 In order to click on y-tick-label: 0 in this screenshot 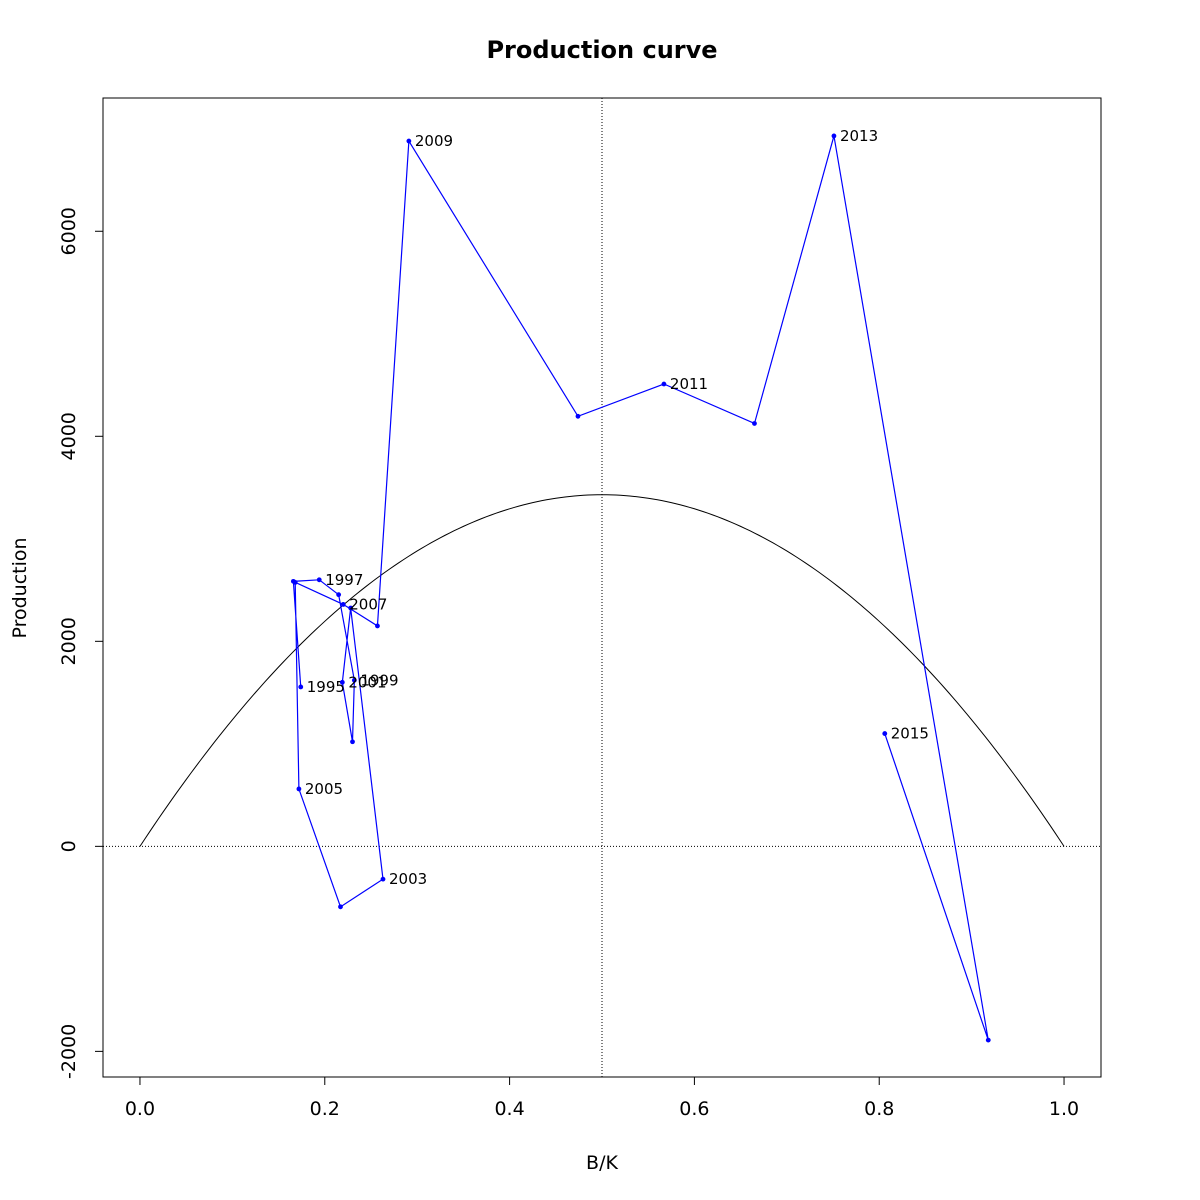, I will do `click(69, 846)`.